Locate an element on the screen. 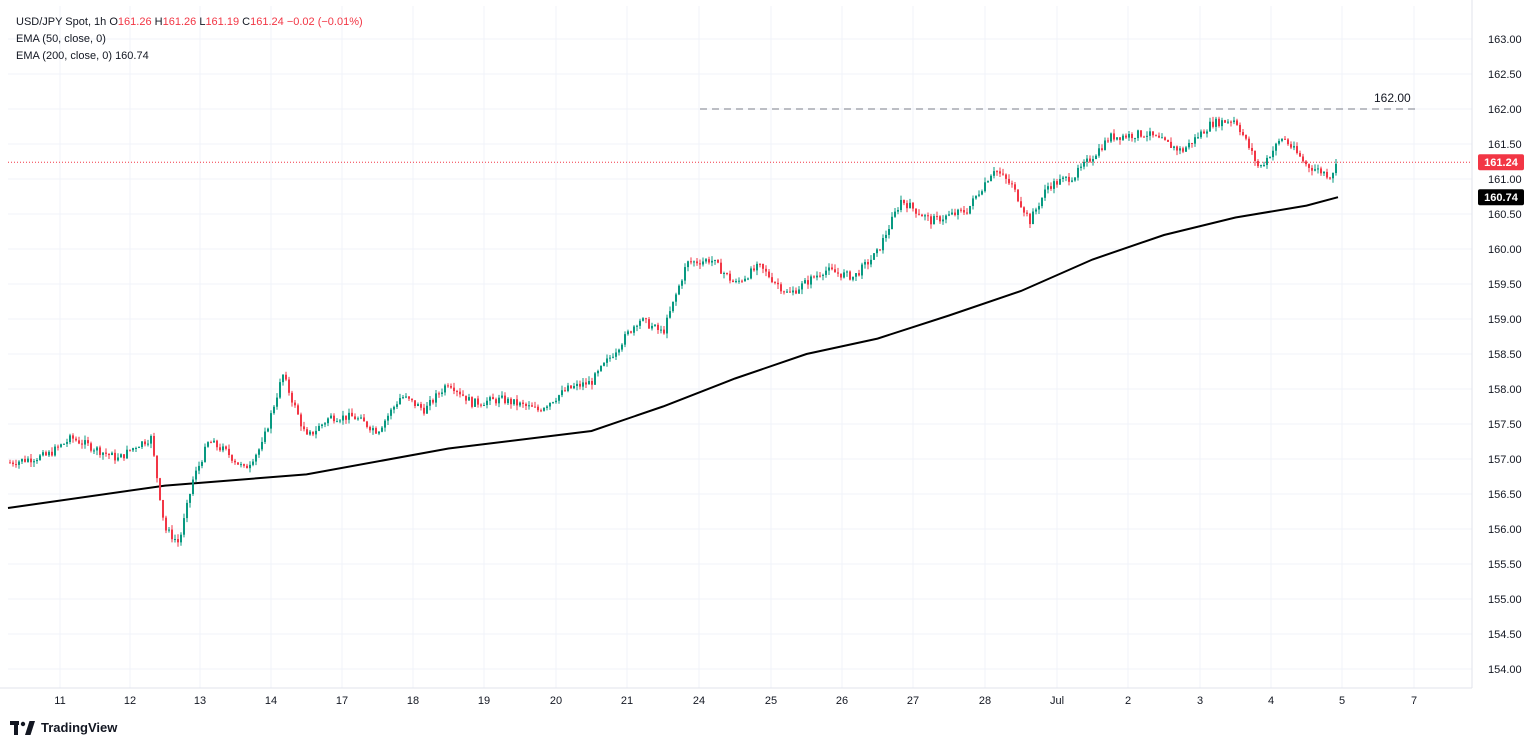  last-price-value: 161.24 is located at coordinates (1501, 163).